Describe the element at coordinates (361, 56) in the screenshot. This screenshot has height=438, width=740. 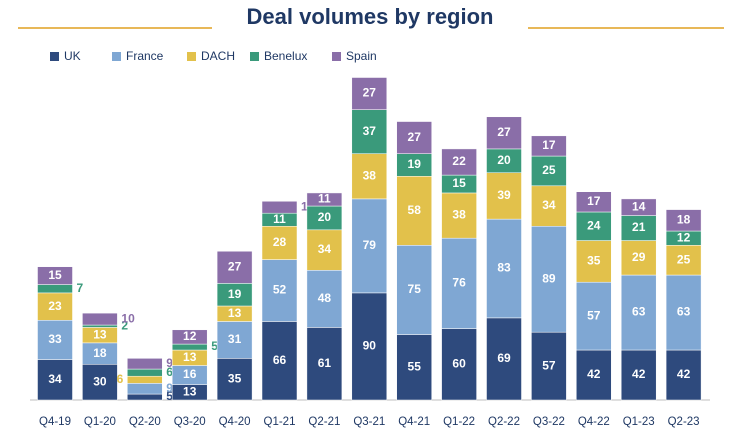
I see `legend-label: Spain` at that location.